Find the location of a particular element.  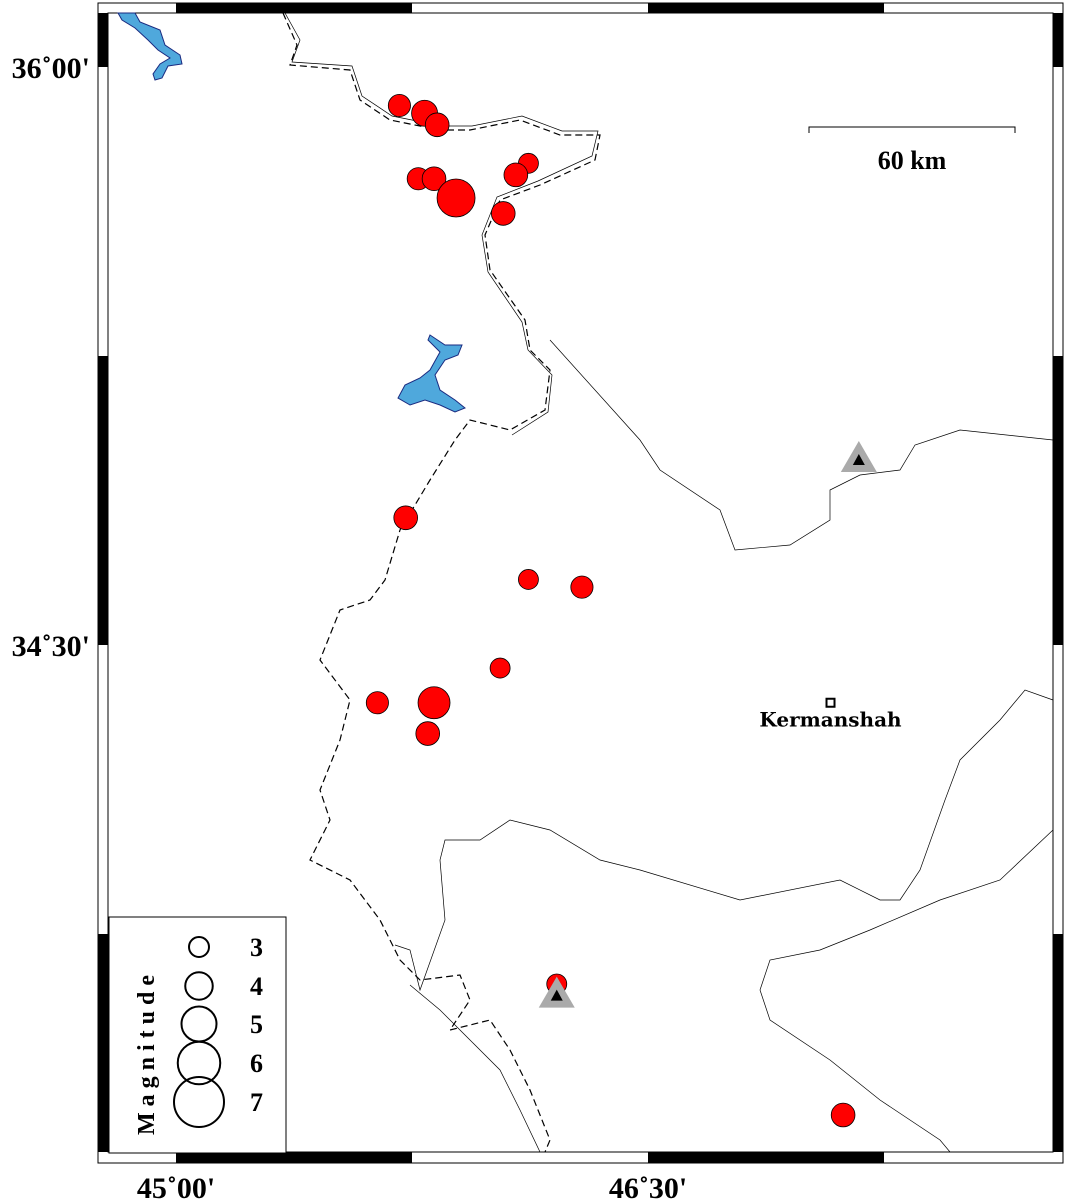

scale-bar-label: 60 km is located at coordinates (912, 160).